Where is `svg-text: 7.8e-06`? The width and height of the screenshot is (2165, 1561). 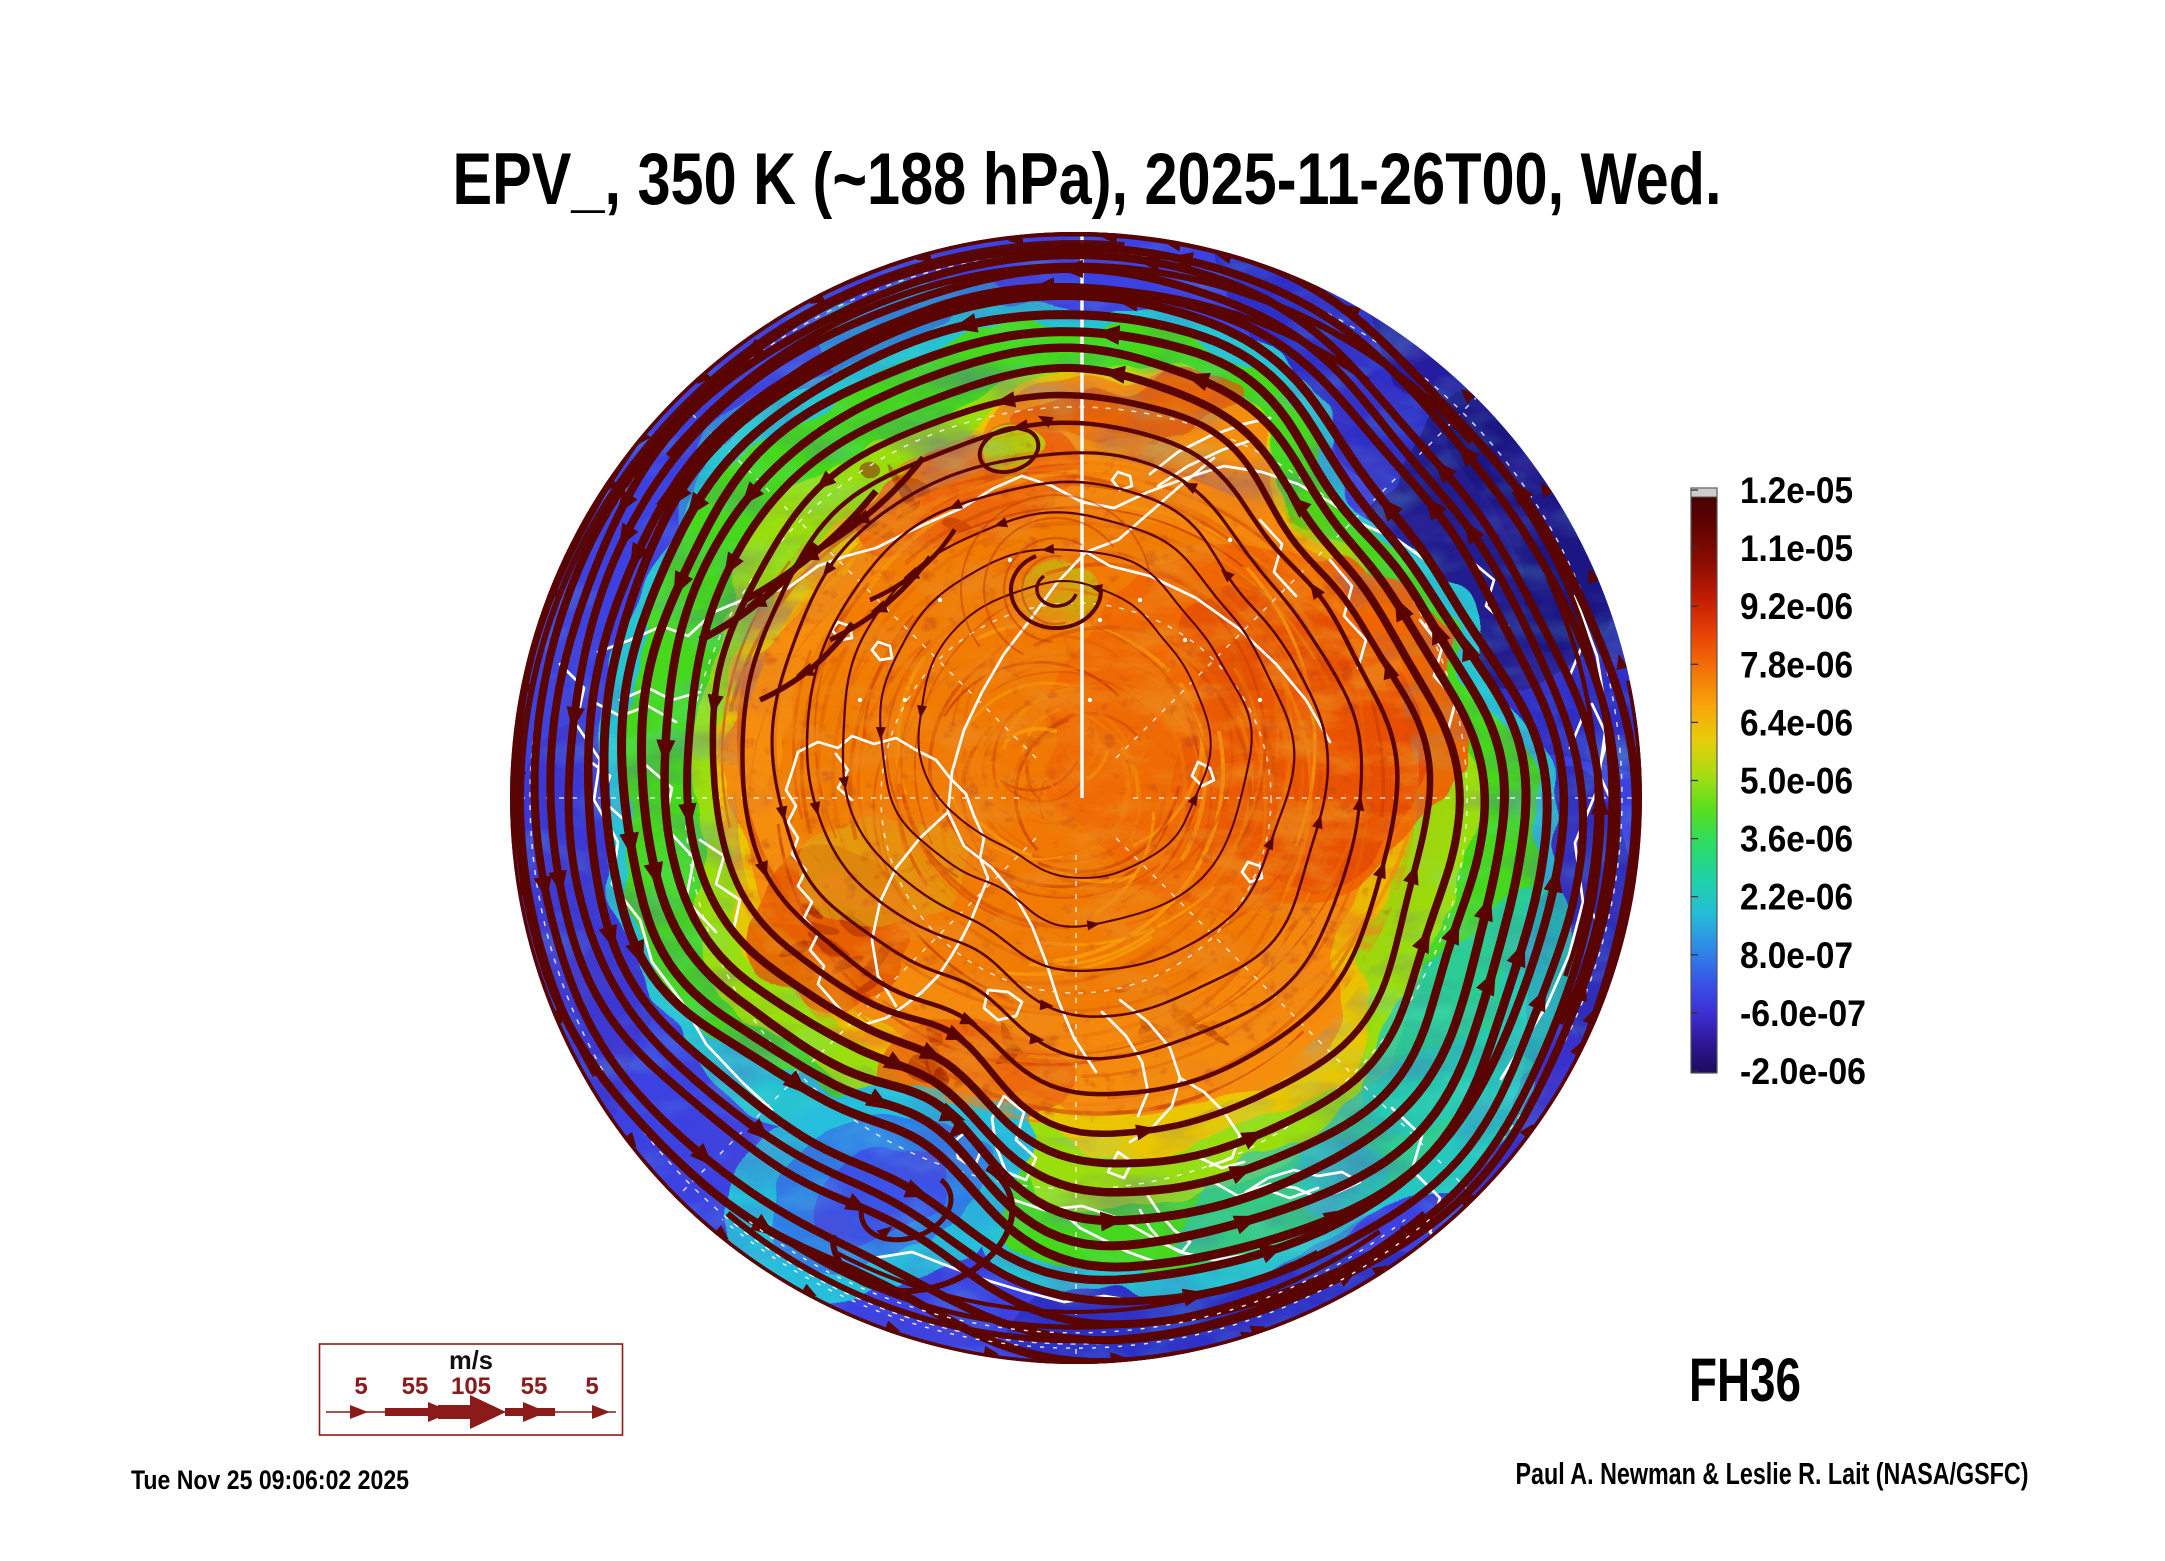
svg-text: 7.8e-06 is located at coordinates (1796, 664).